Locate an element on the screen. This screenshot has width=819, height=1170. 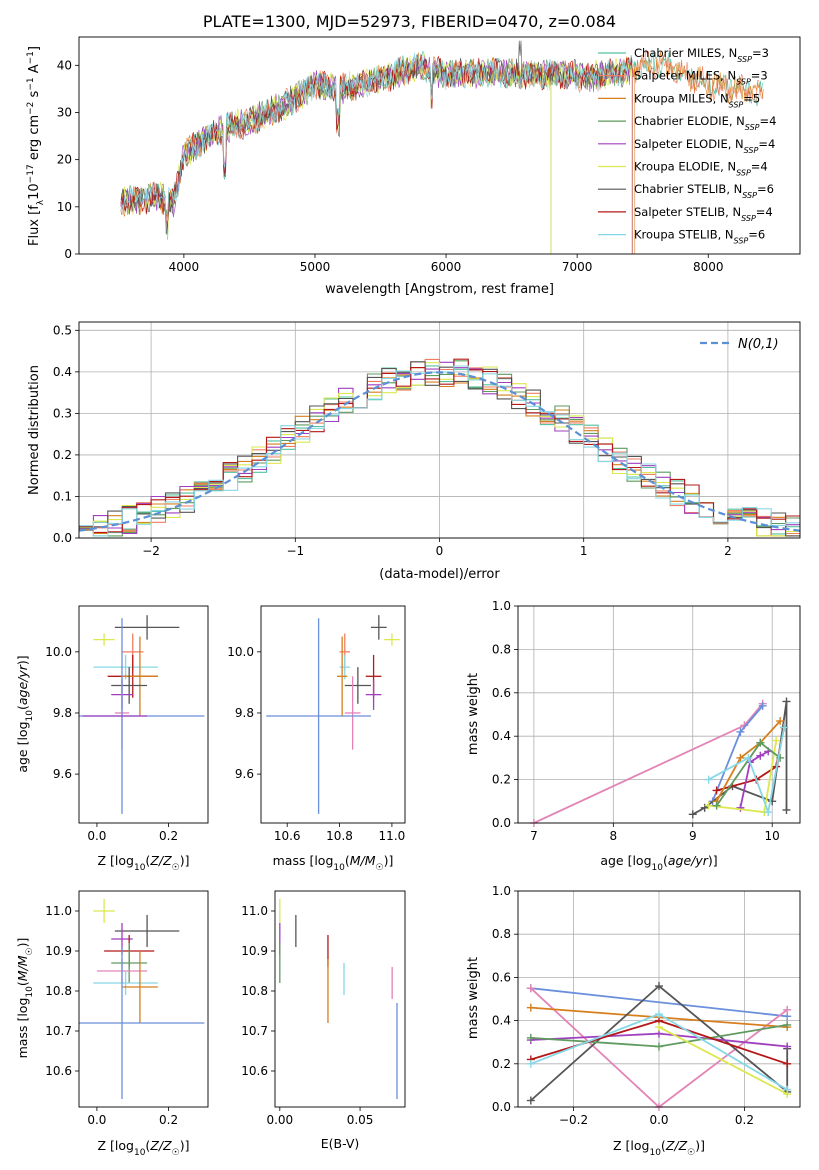
residuals-ytick-label: 0.0 is located at coordinates (62, 538).